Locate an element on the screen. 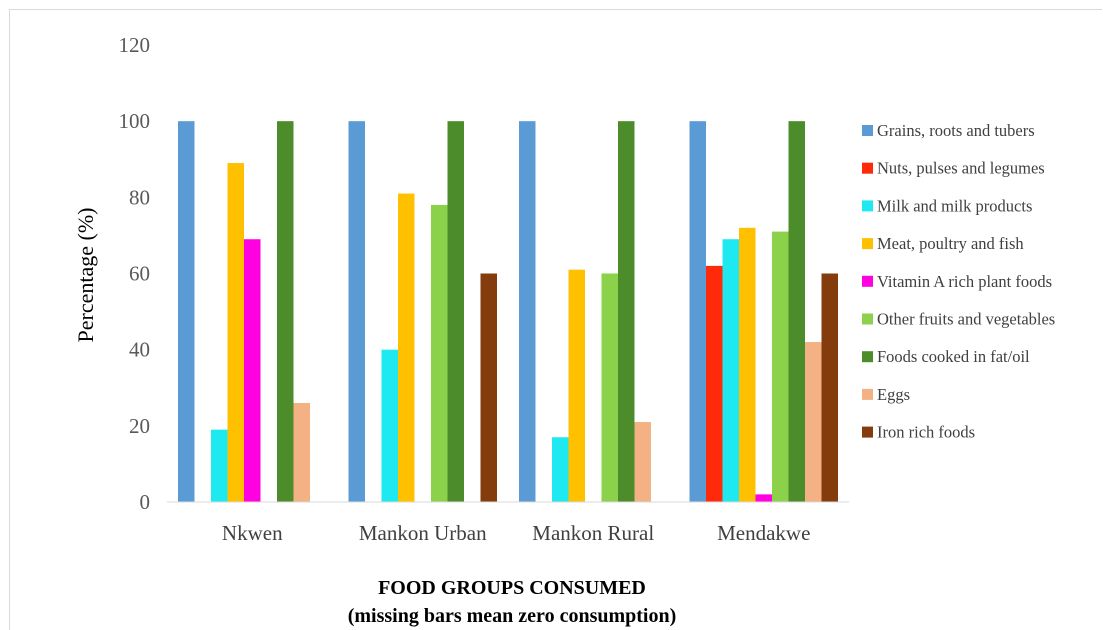  x-axis-title-line2: (missing bars mean zero consumption) is located at coordinates (512, 616).